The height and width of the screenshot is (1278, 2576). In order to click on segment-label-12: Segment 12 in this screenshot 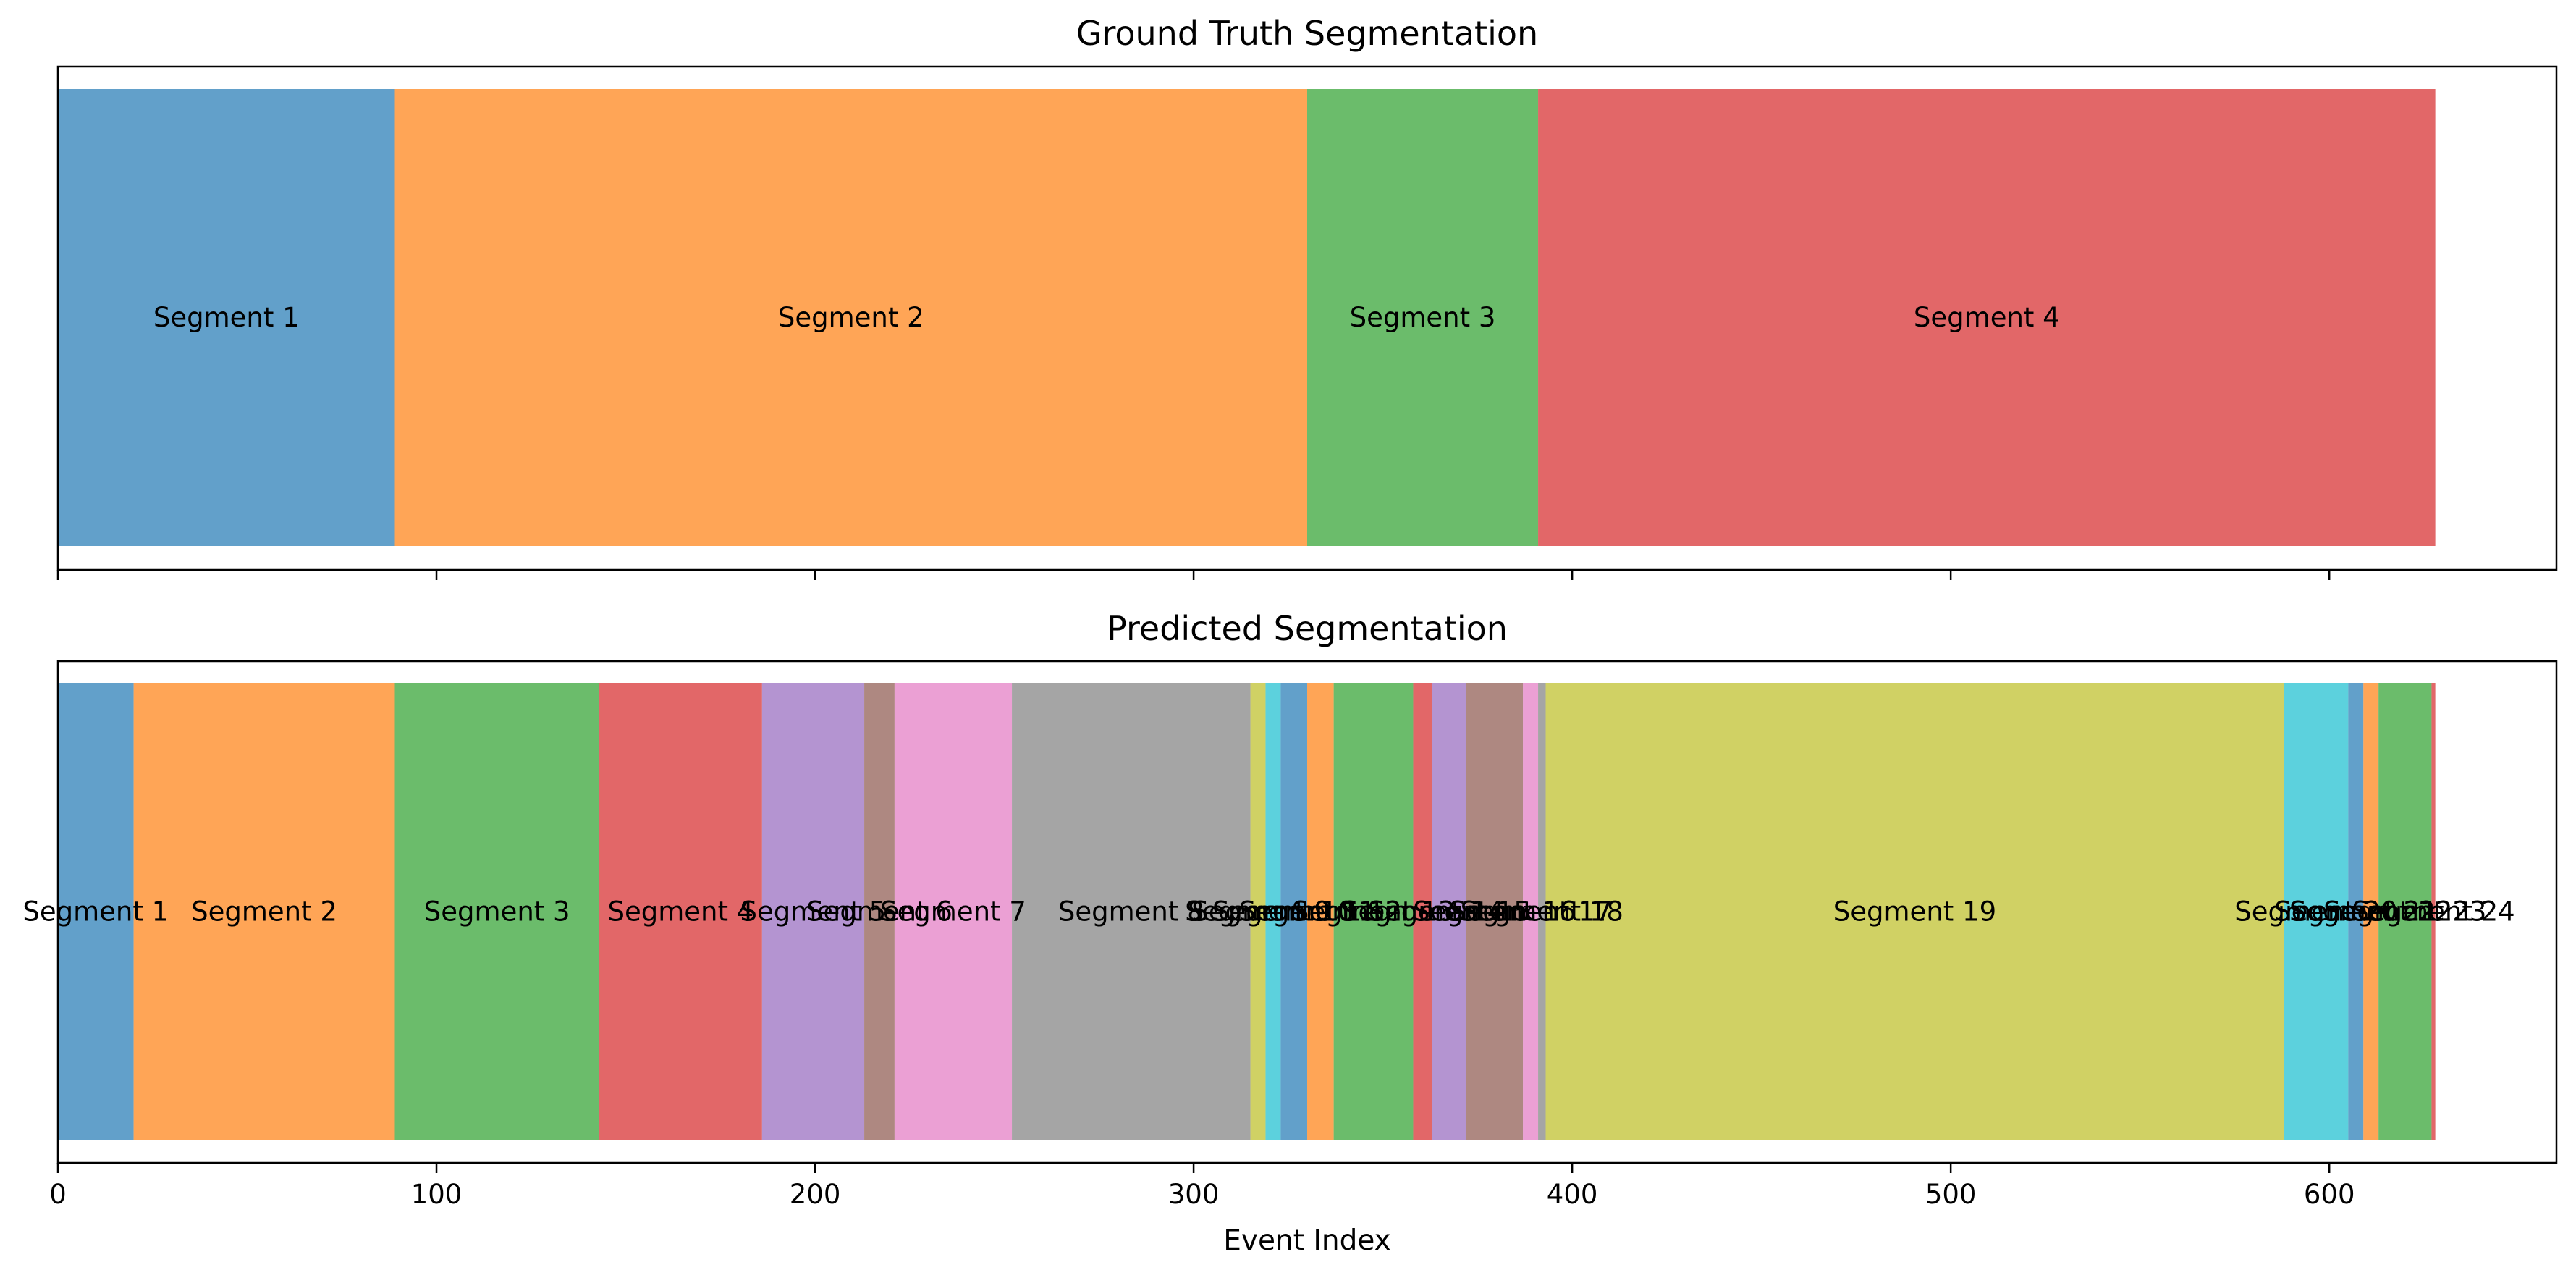, I will do `click(1320, 912)`.